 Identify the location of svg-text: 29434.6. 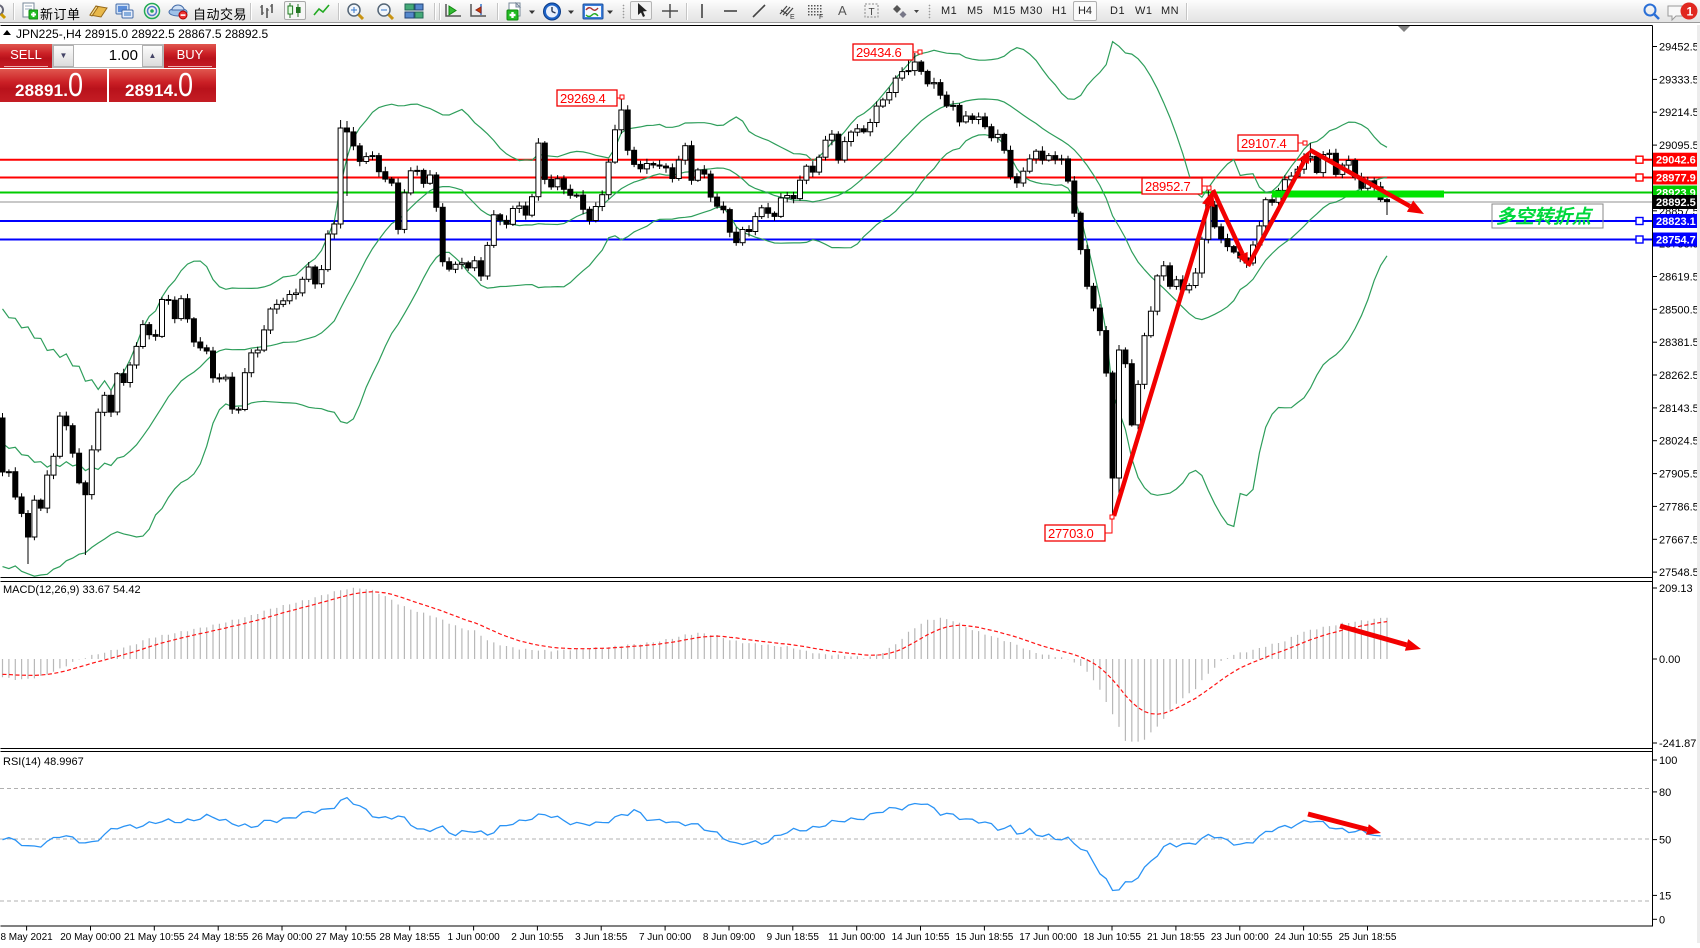
(879, 52).